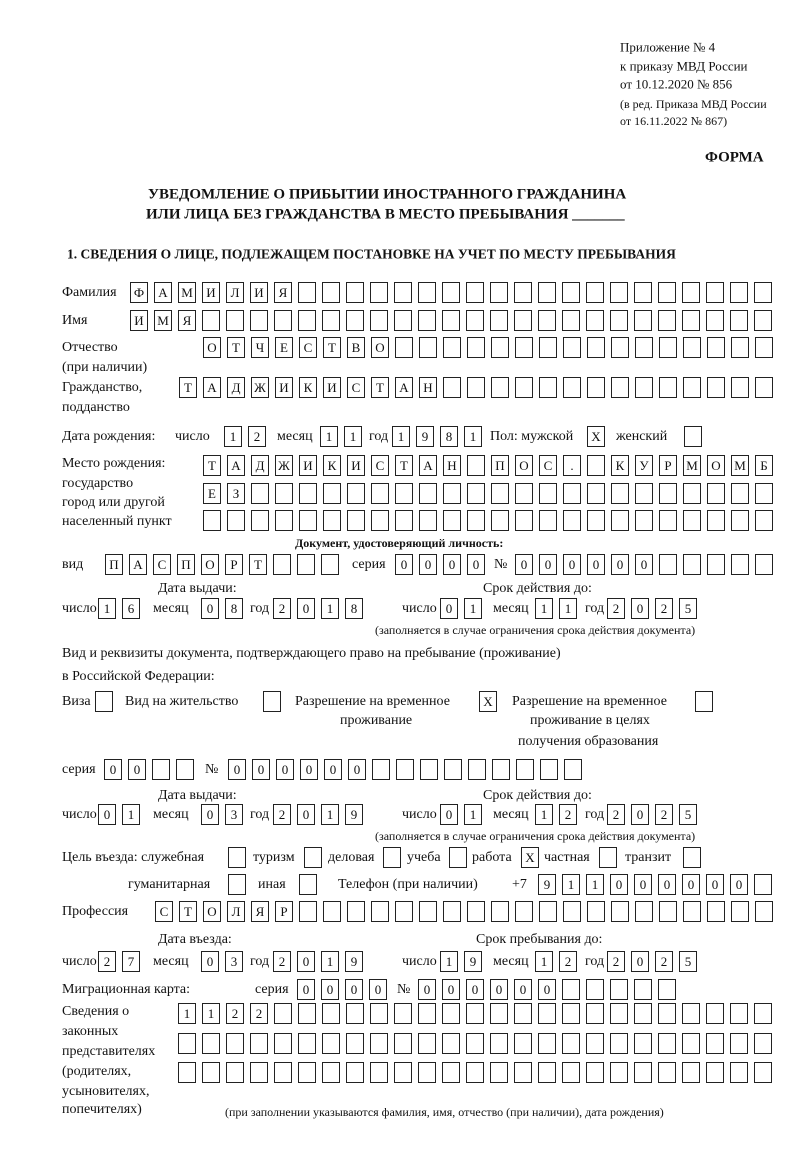 The height and width of the screenshot is (1163, 800). What do you see at coordinates (212, 493) in the screenshot?
I see `char-cell: Е` at bounding box center [212, 493].